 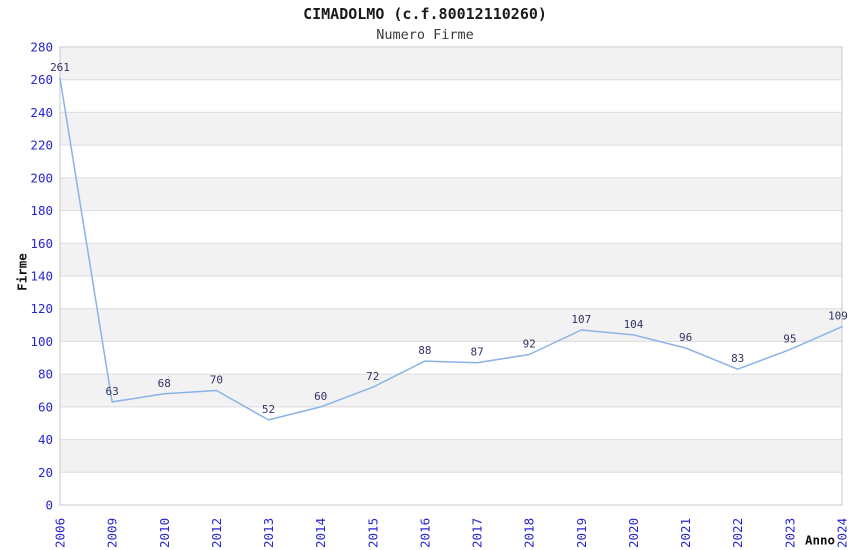 What do you see at coordinates (737, 358) in the screenshot?
I see `point-label: 83` at bounding box center [737, 358].